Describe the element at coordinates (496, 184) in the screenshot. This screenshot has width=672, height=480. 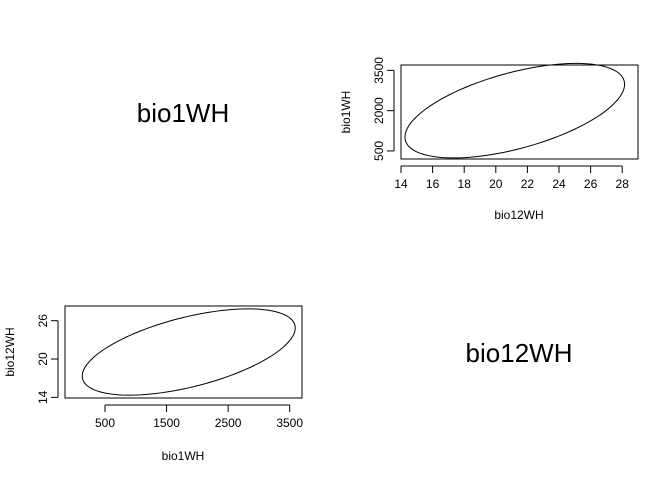
I see `x-tick-label: 20` at that location.